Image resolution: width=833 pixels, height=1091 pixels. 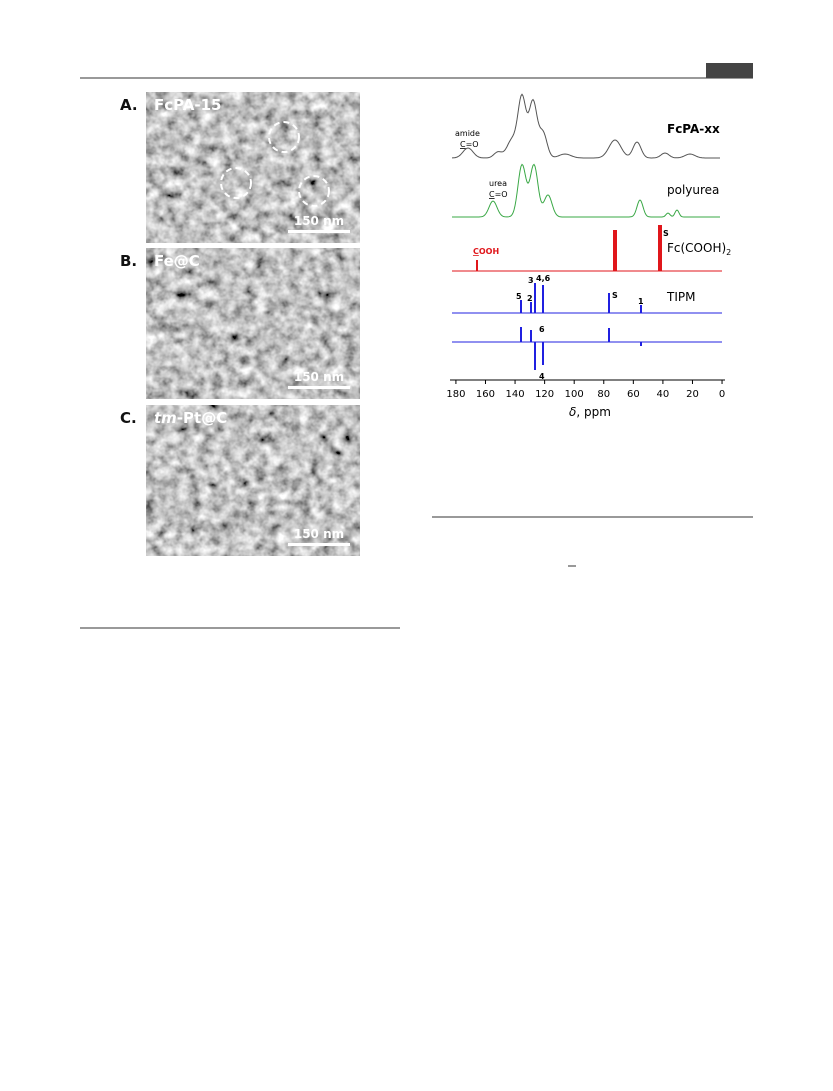 I want to click on panel-letter: A., so click(x=129, y=105).